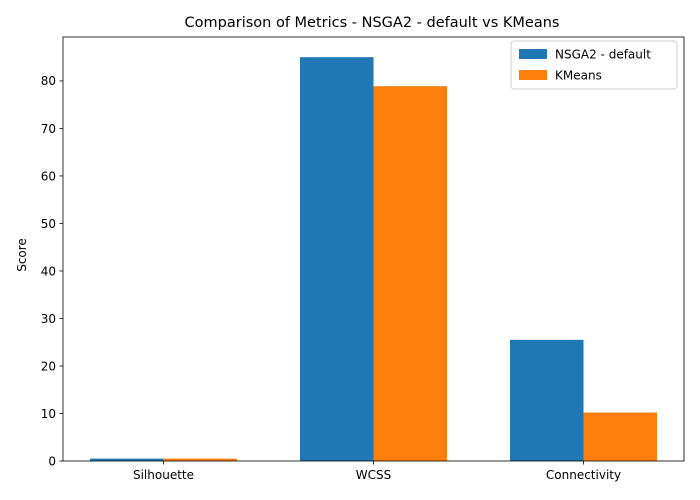  What do you see at coordinates (48, 129) in the screenshot?
I see `y-tick-label: 70` at bounding box center [48, 129].